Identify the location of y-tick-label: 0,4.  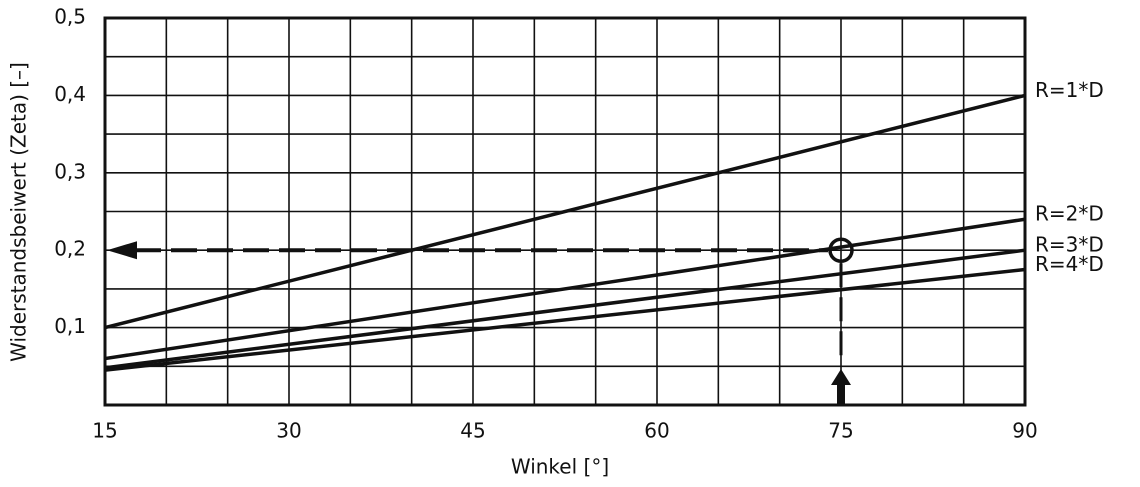
(70, 94).